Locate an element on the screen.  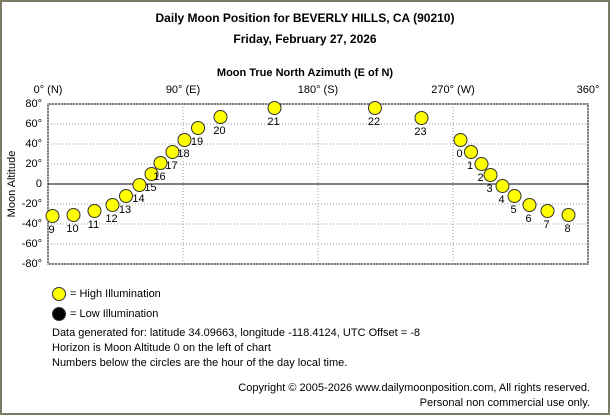
x-tick-label: 90° (E) is located at coordinates (183, 90).